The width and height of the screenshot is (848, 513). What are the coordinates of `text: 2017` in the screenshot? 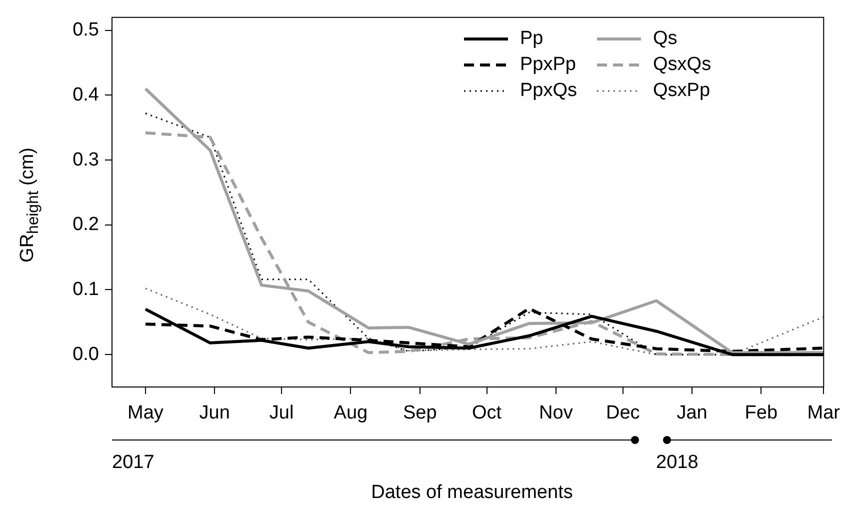 It's located at (133, 463).